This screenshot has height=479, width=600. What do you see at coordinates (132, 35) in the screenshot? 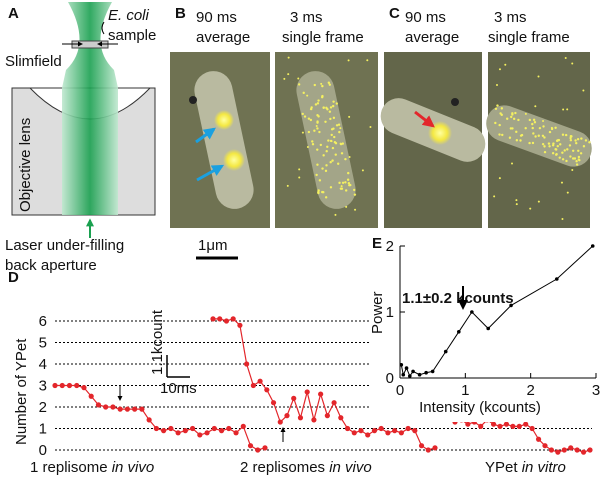
I see `sample: sample` at bounding box center [132, 35].